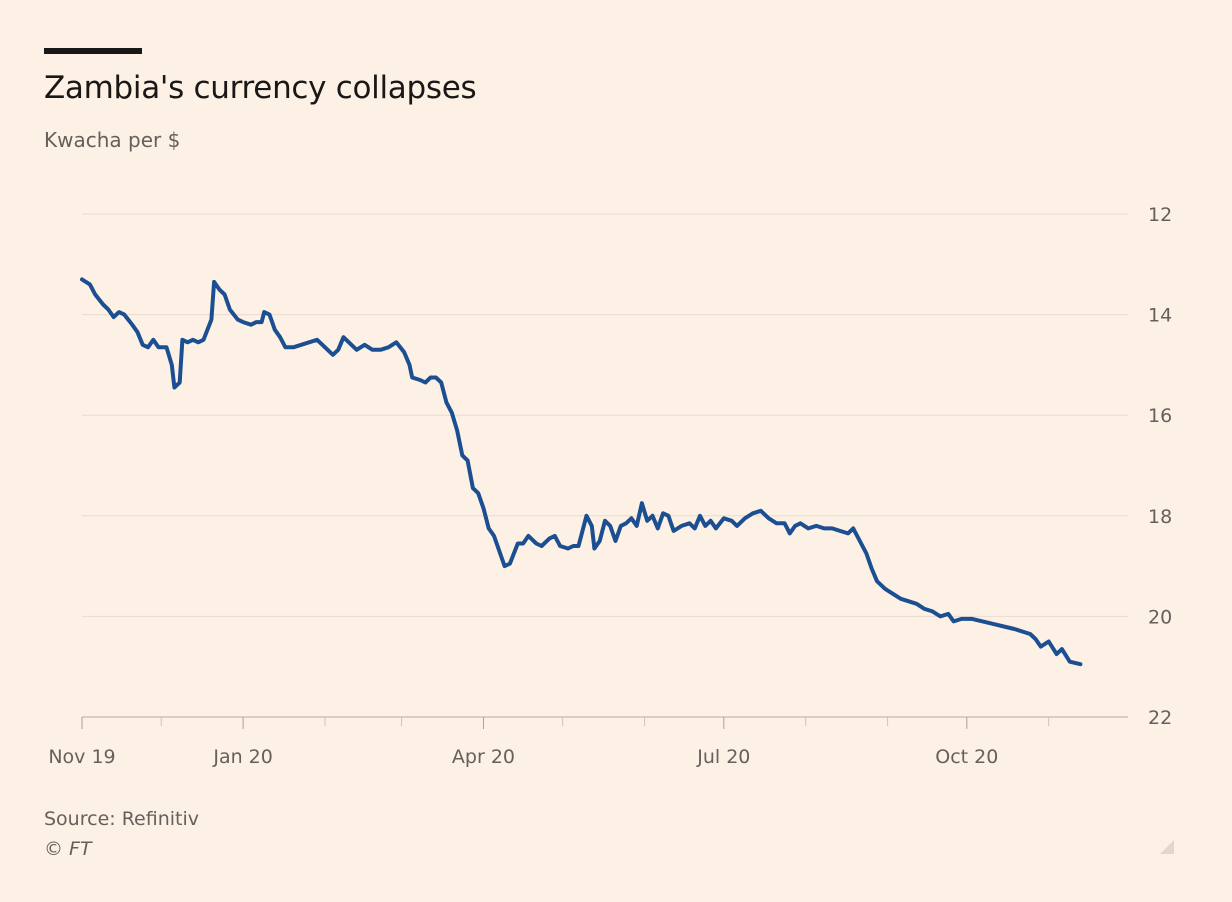 The width and height of the screenshot is (1232, 902). I want to click on title-accent-bar, so click(93, 51).